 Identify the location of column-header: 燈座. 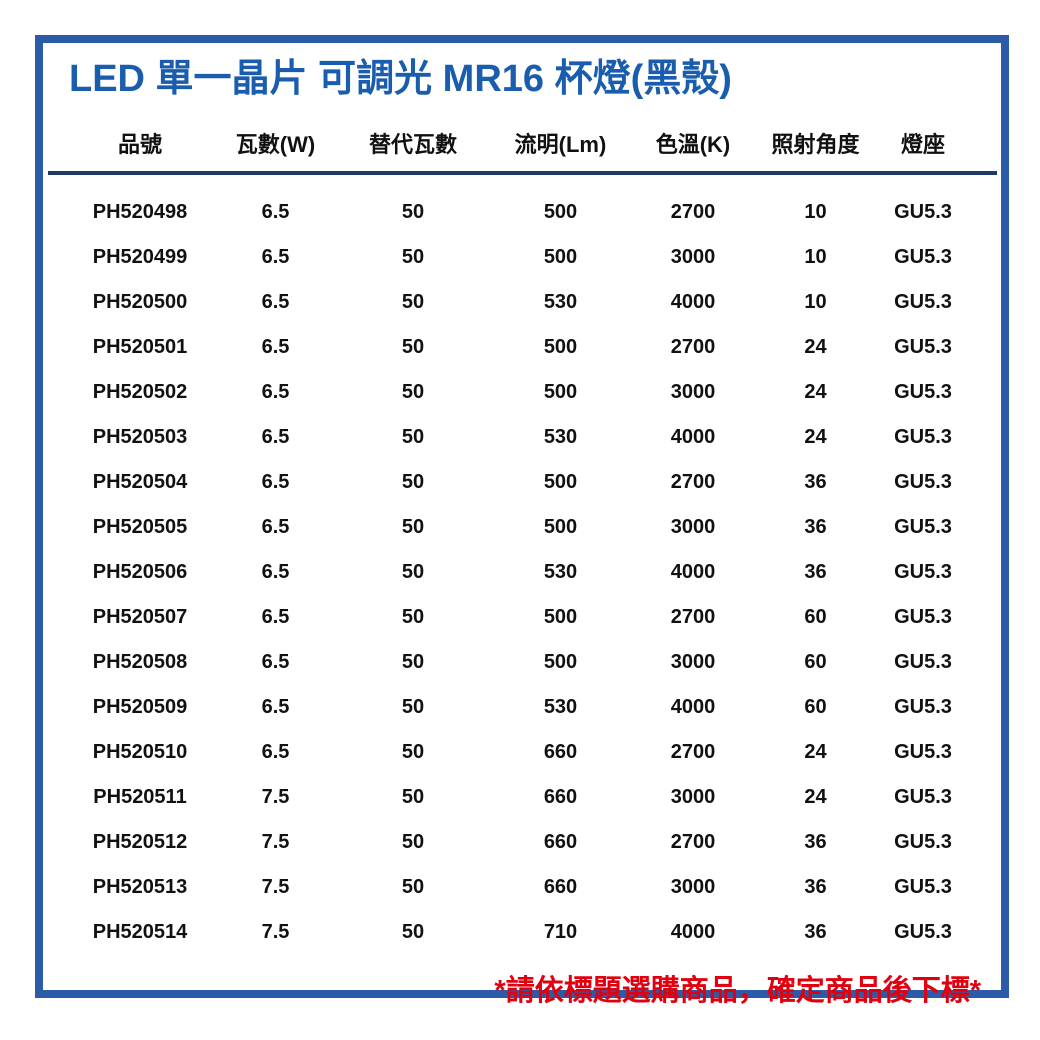
(937, 146).